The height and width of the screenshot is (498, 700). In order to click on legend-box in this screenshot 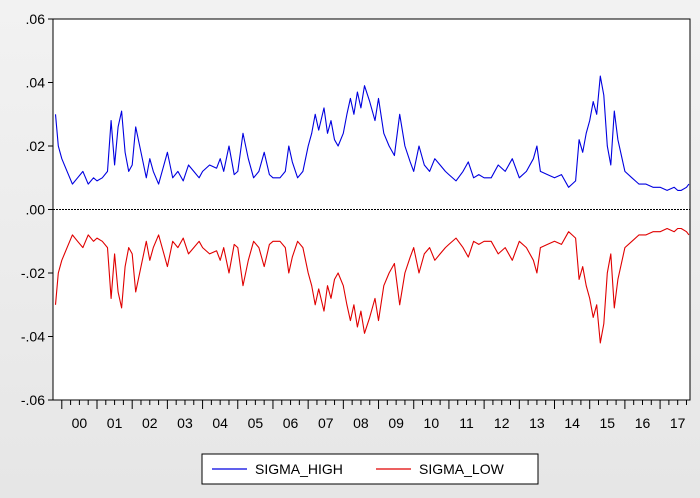, I will do `click(370, 469)`.